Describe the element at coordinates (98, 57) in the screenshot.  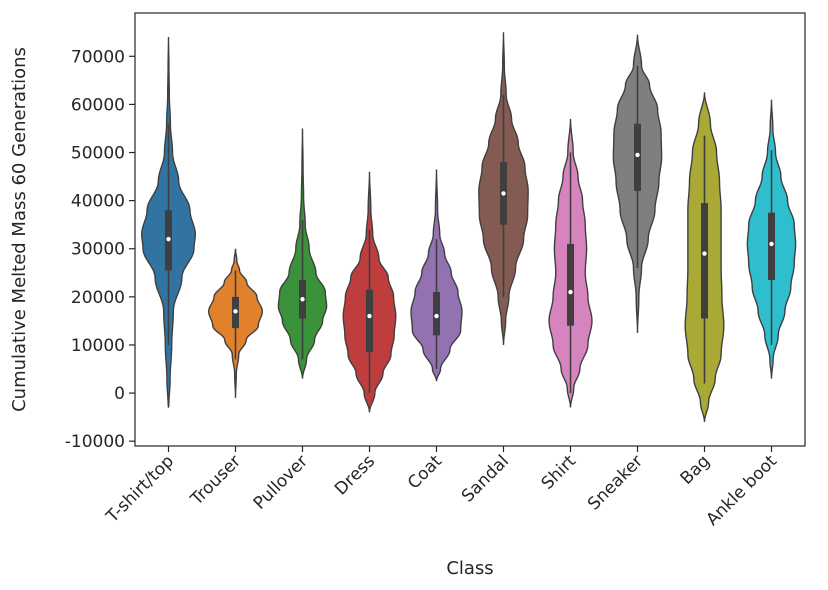
I see `y-tick-label: 70000` at that location.